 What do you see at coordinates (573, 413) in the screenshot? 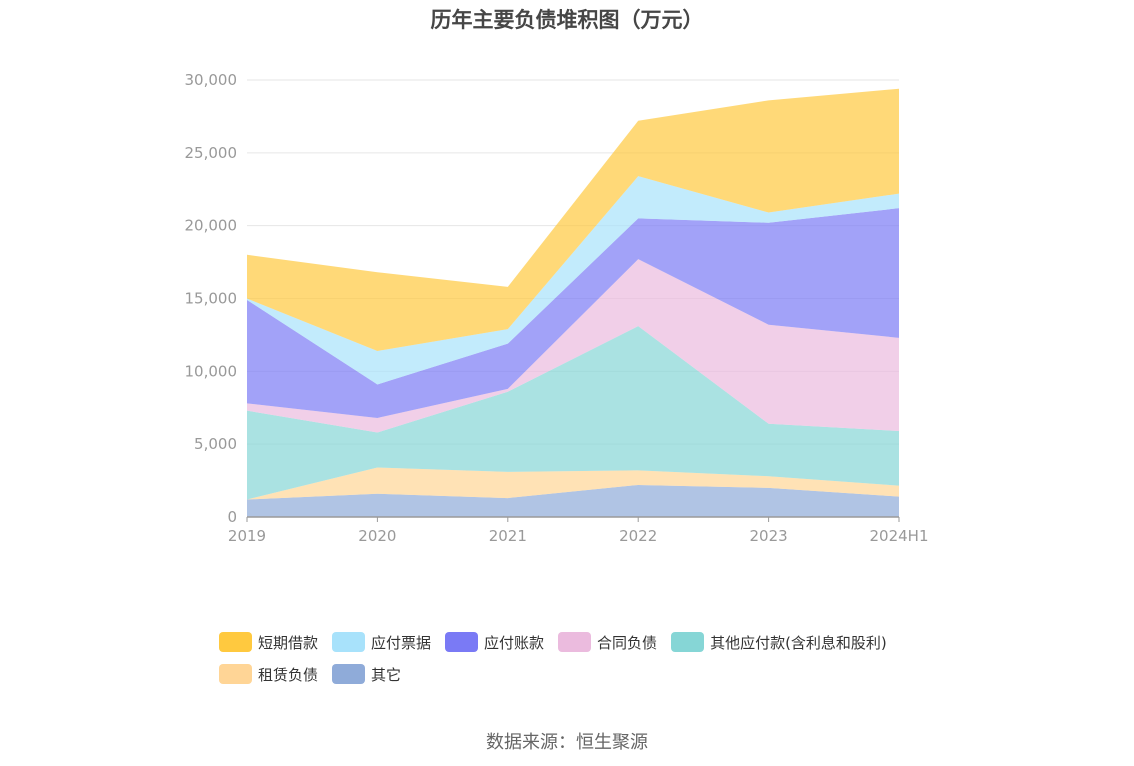
I see `area-series-其他应付款(含利息和股利)` at bounding box center [573, 413].